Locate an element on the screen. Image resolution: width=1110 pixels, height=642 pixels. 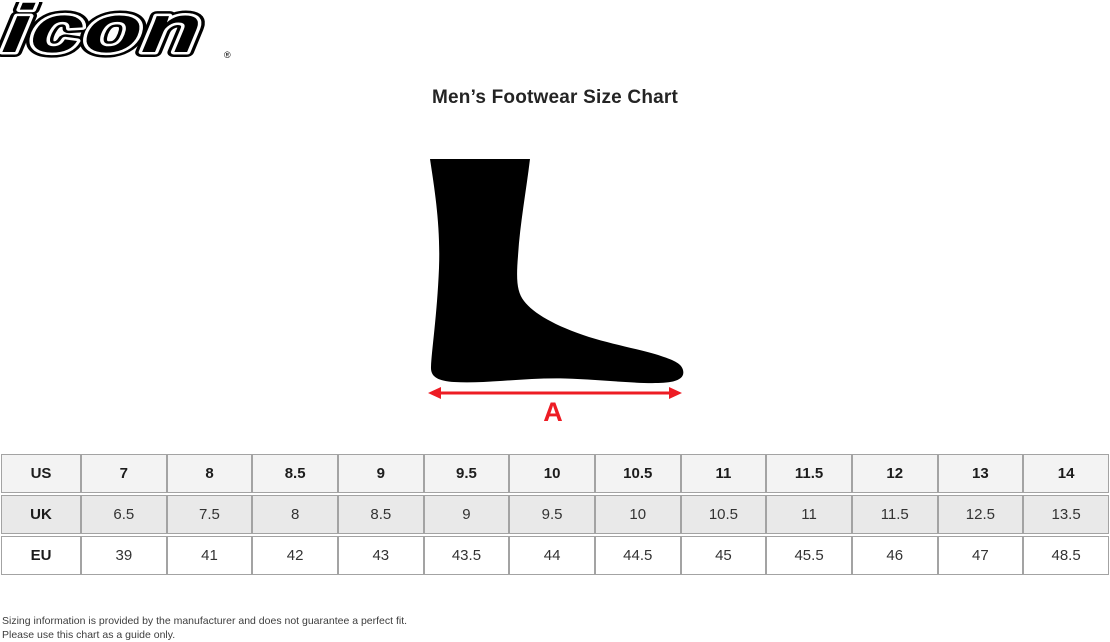
size-cell: 44.5 is located at coordinates (637, 555).